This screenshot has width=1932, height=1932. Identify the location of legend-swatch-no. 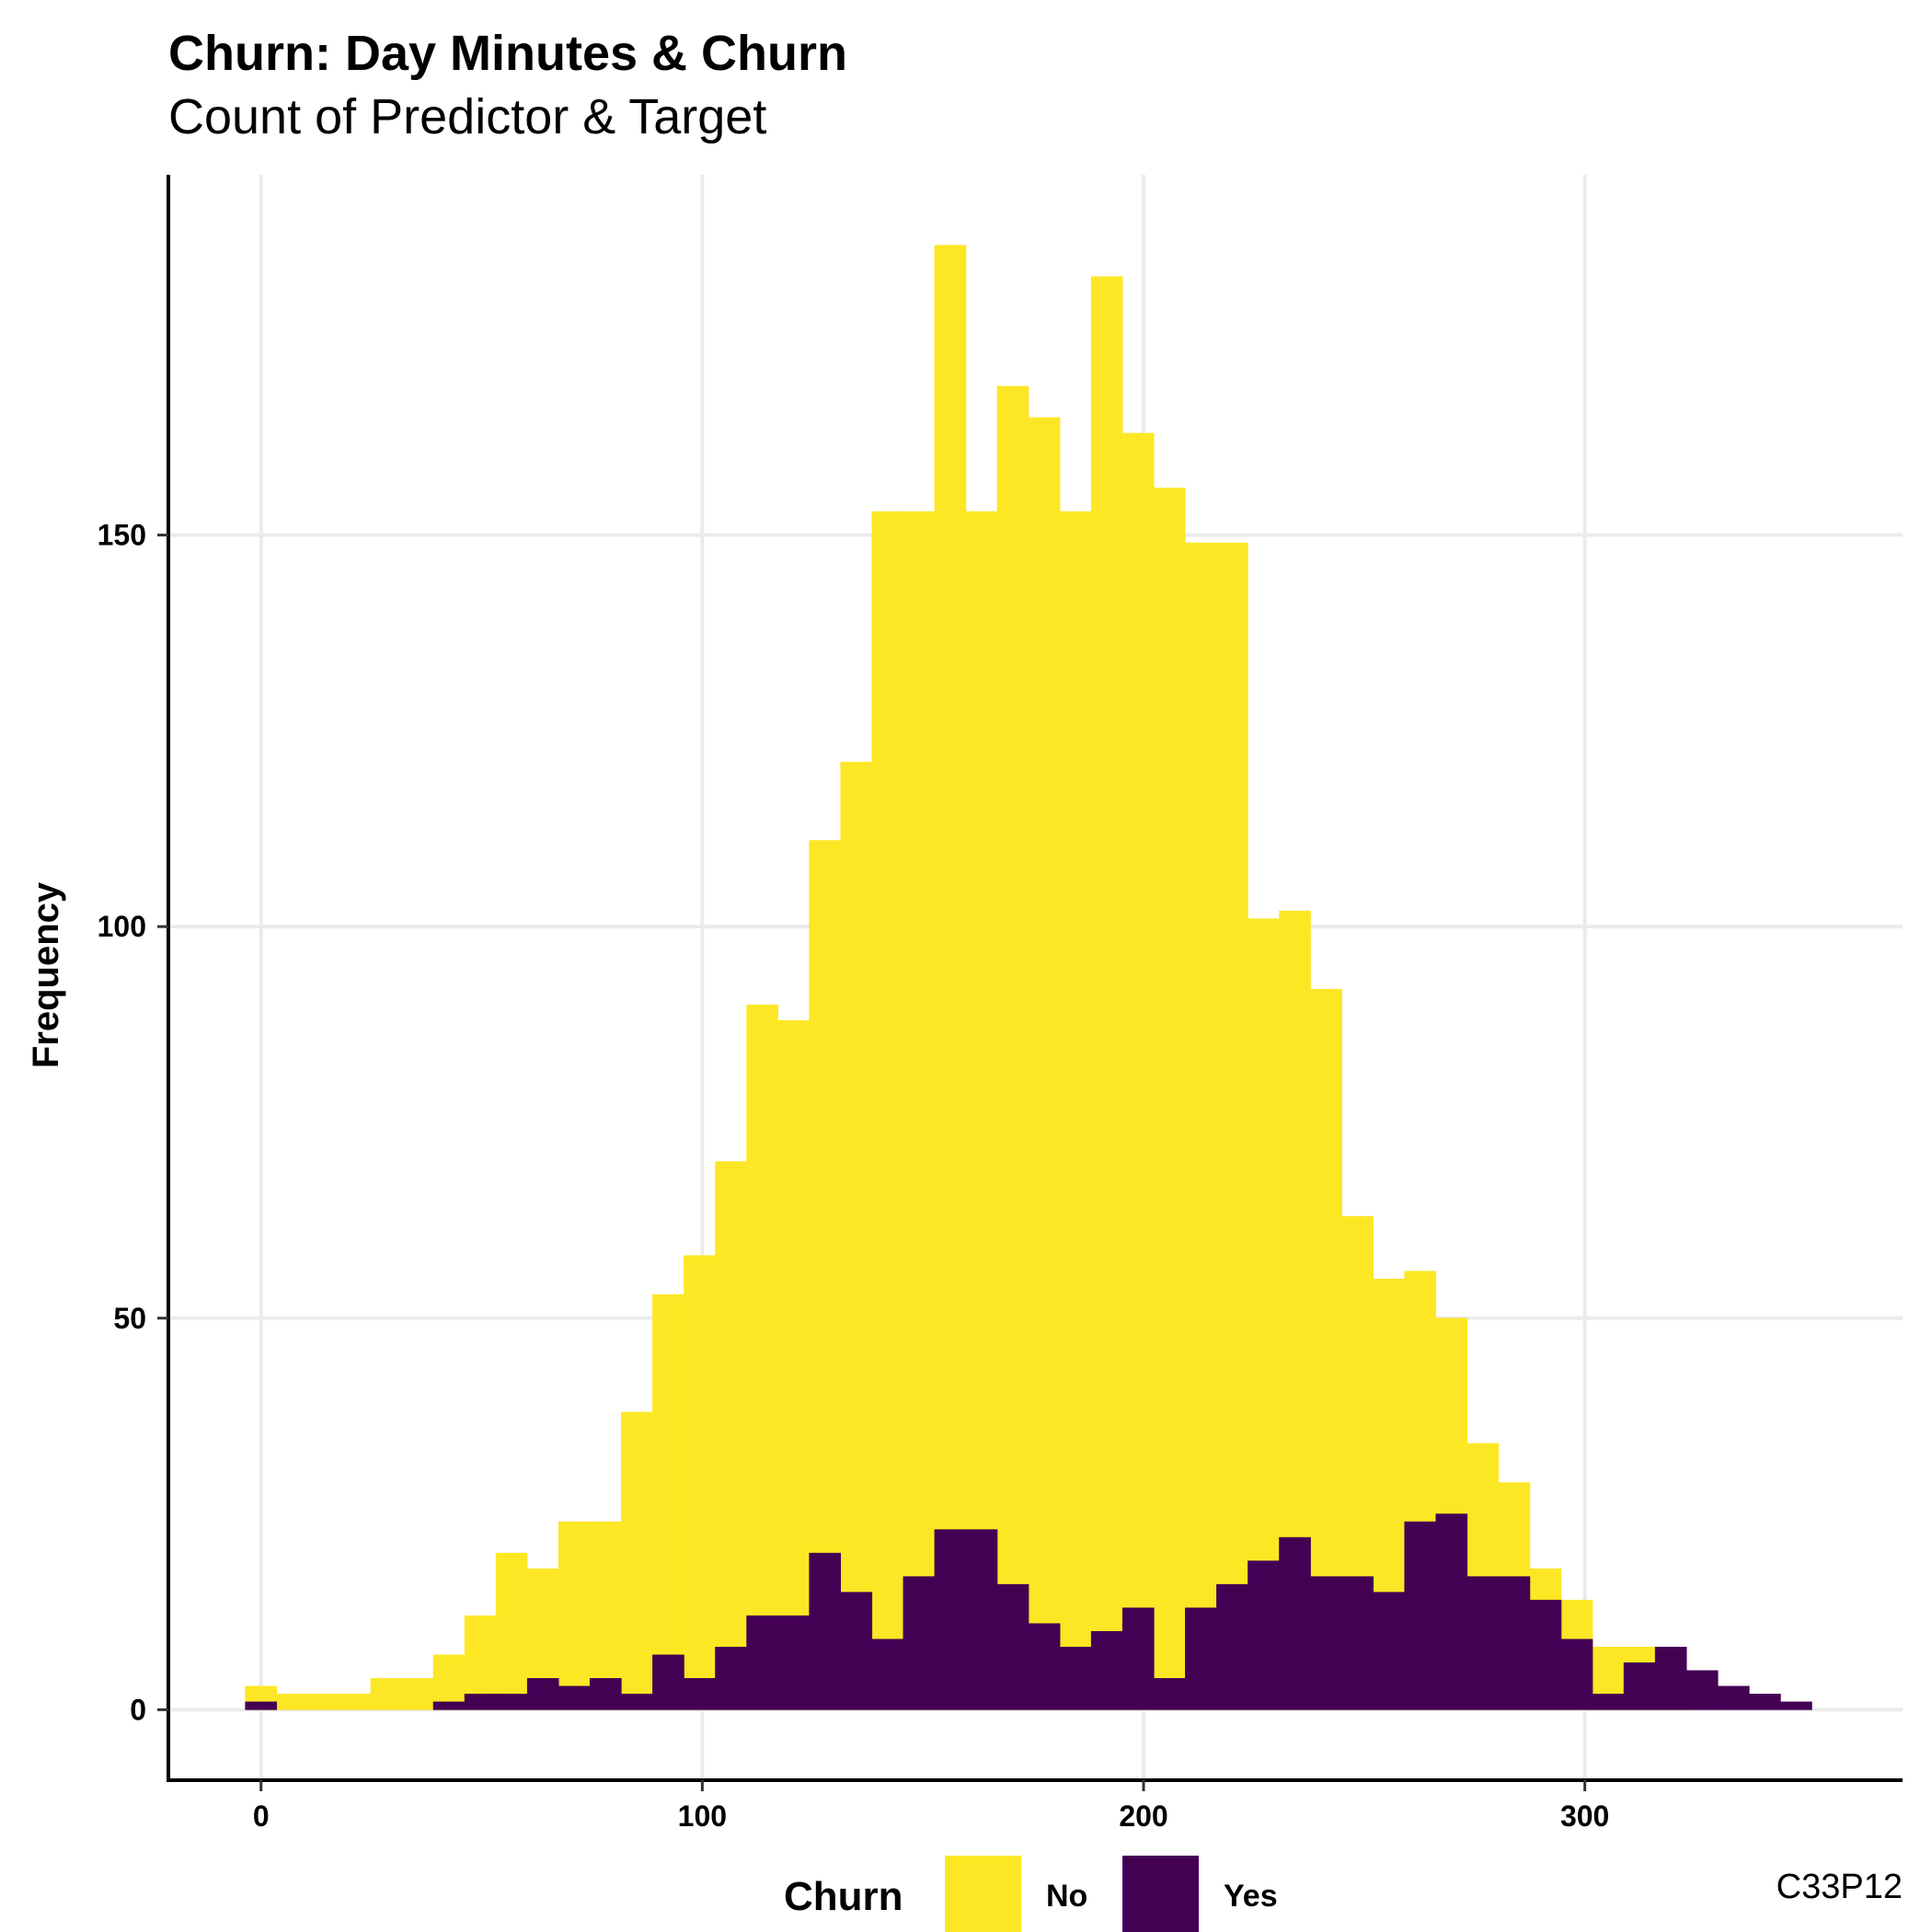
(983, 1894).